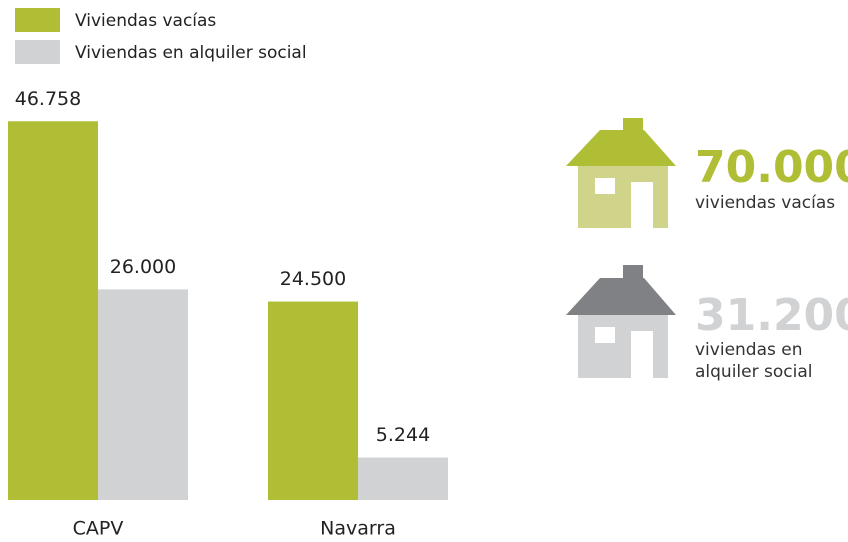  I want to click on house-icon-green, so click(621, 173).